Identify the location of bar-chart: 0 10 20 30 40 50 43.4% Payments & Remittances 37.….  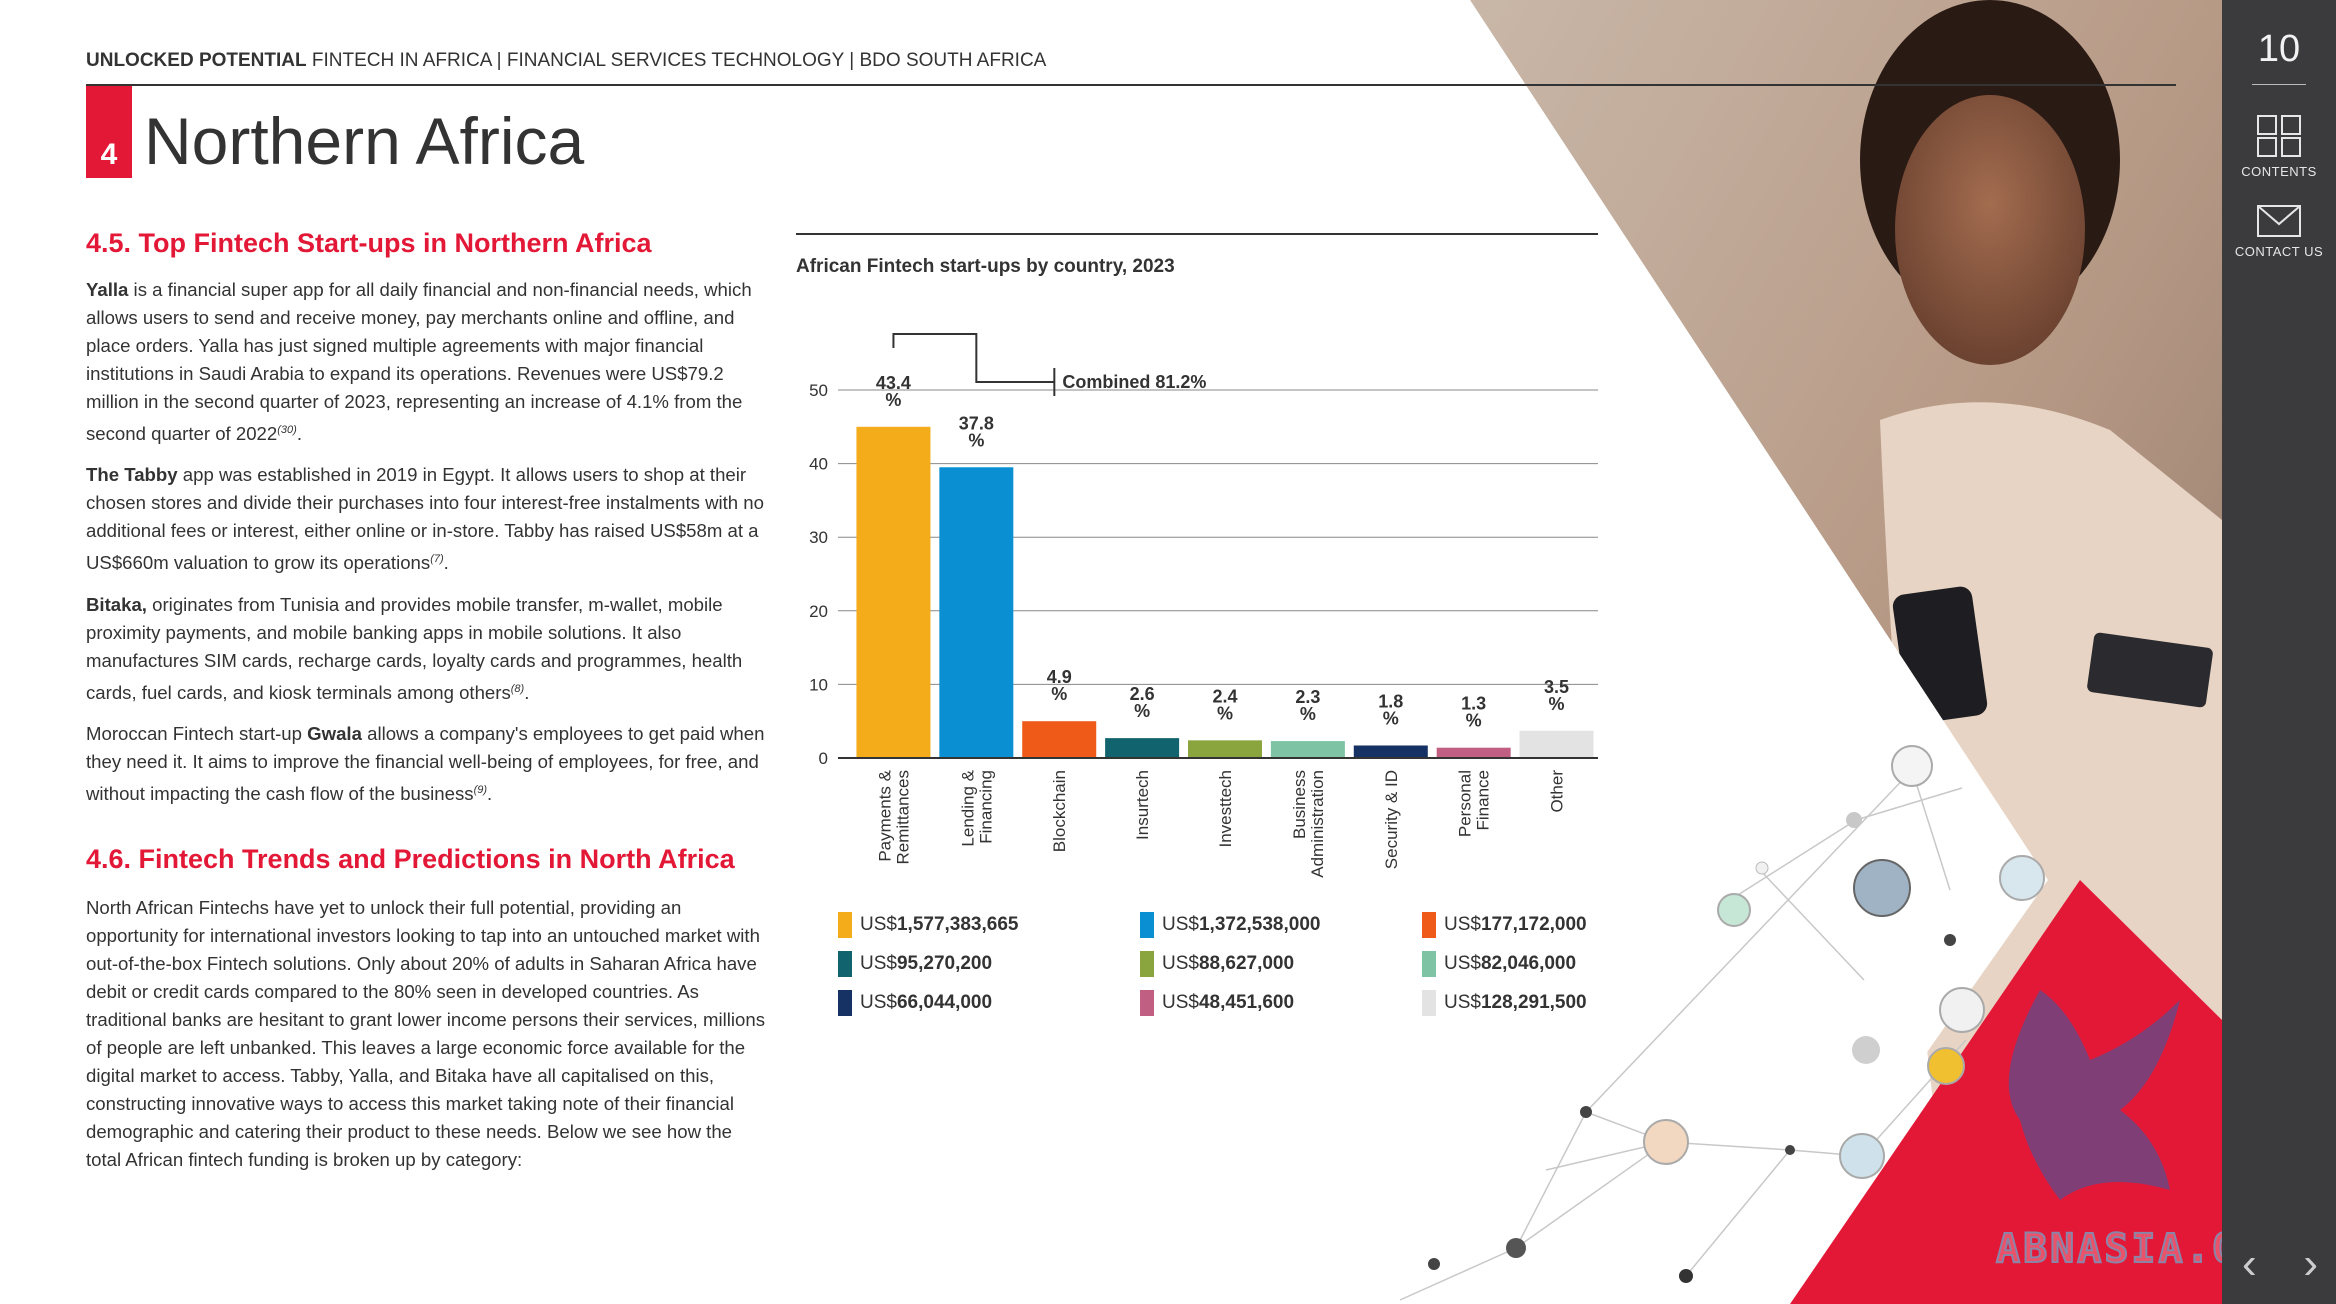
(1203, 605).